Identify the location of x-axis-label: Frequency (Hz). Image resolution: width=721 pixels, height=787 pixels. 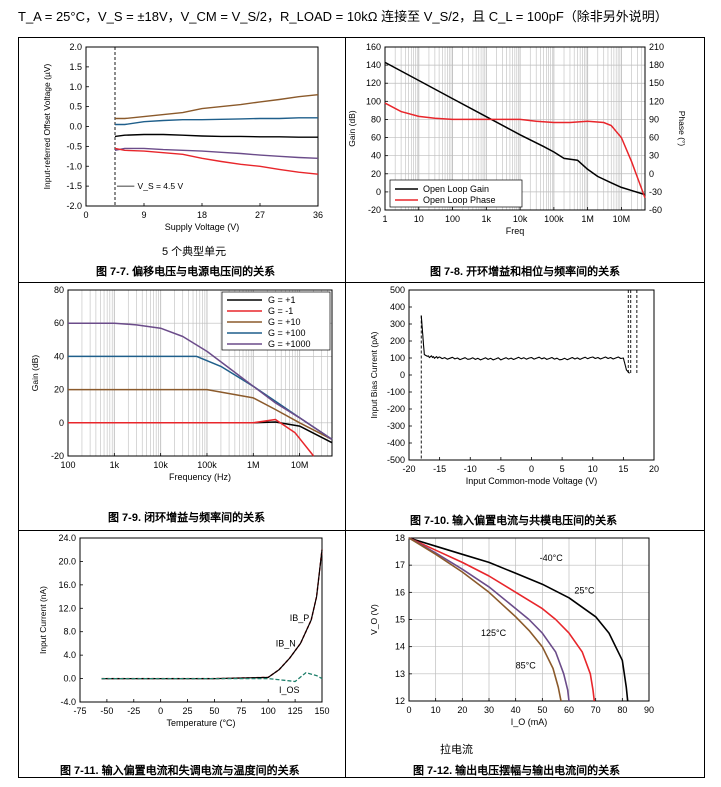
(200, 477).